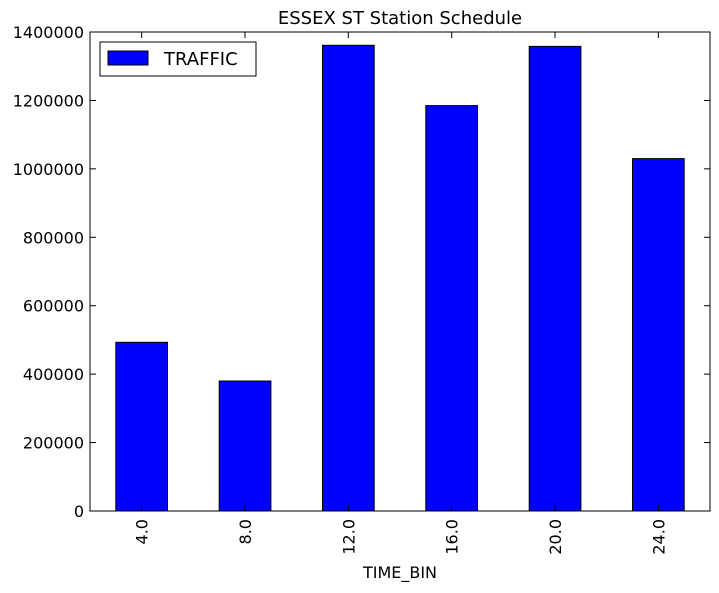 The image size is (719, 593). What do you see at coordinates (53, 306) in the screenshot?
I see `y-tick-label: 600000` at bounding box center [53, 306].